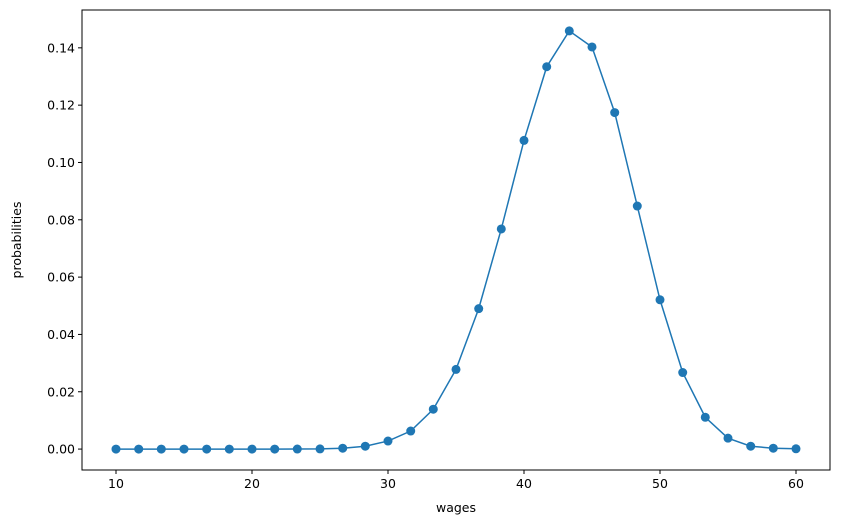 This screenshot has width=855, height=525. What do you see at coordinates (660, 483) in the screenshot?
I see `x-tick-label: 50` at bounding box center [660, 483].